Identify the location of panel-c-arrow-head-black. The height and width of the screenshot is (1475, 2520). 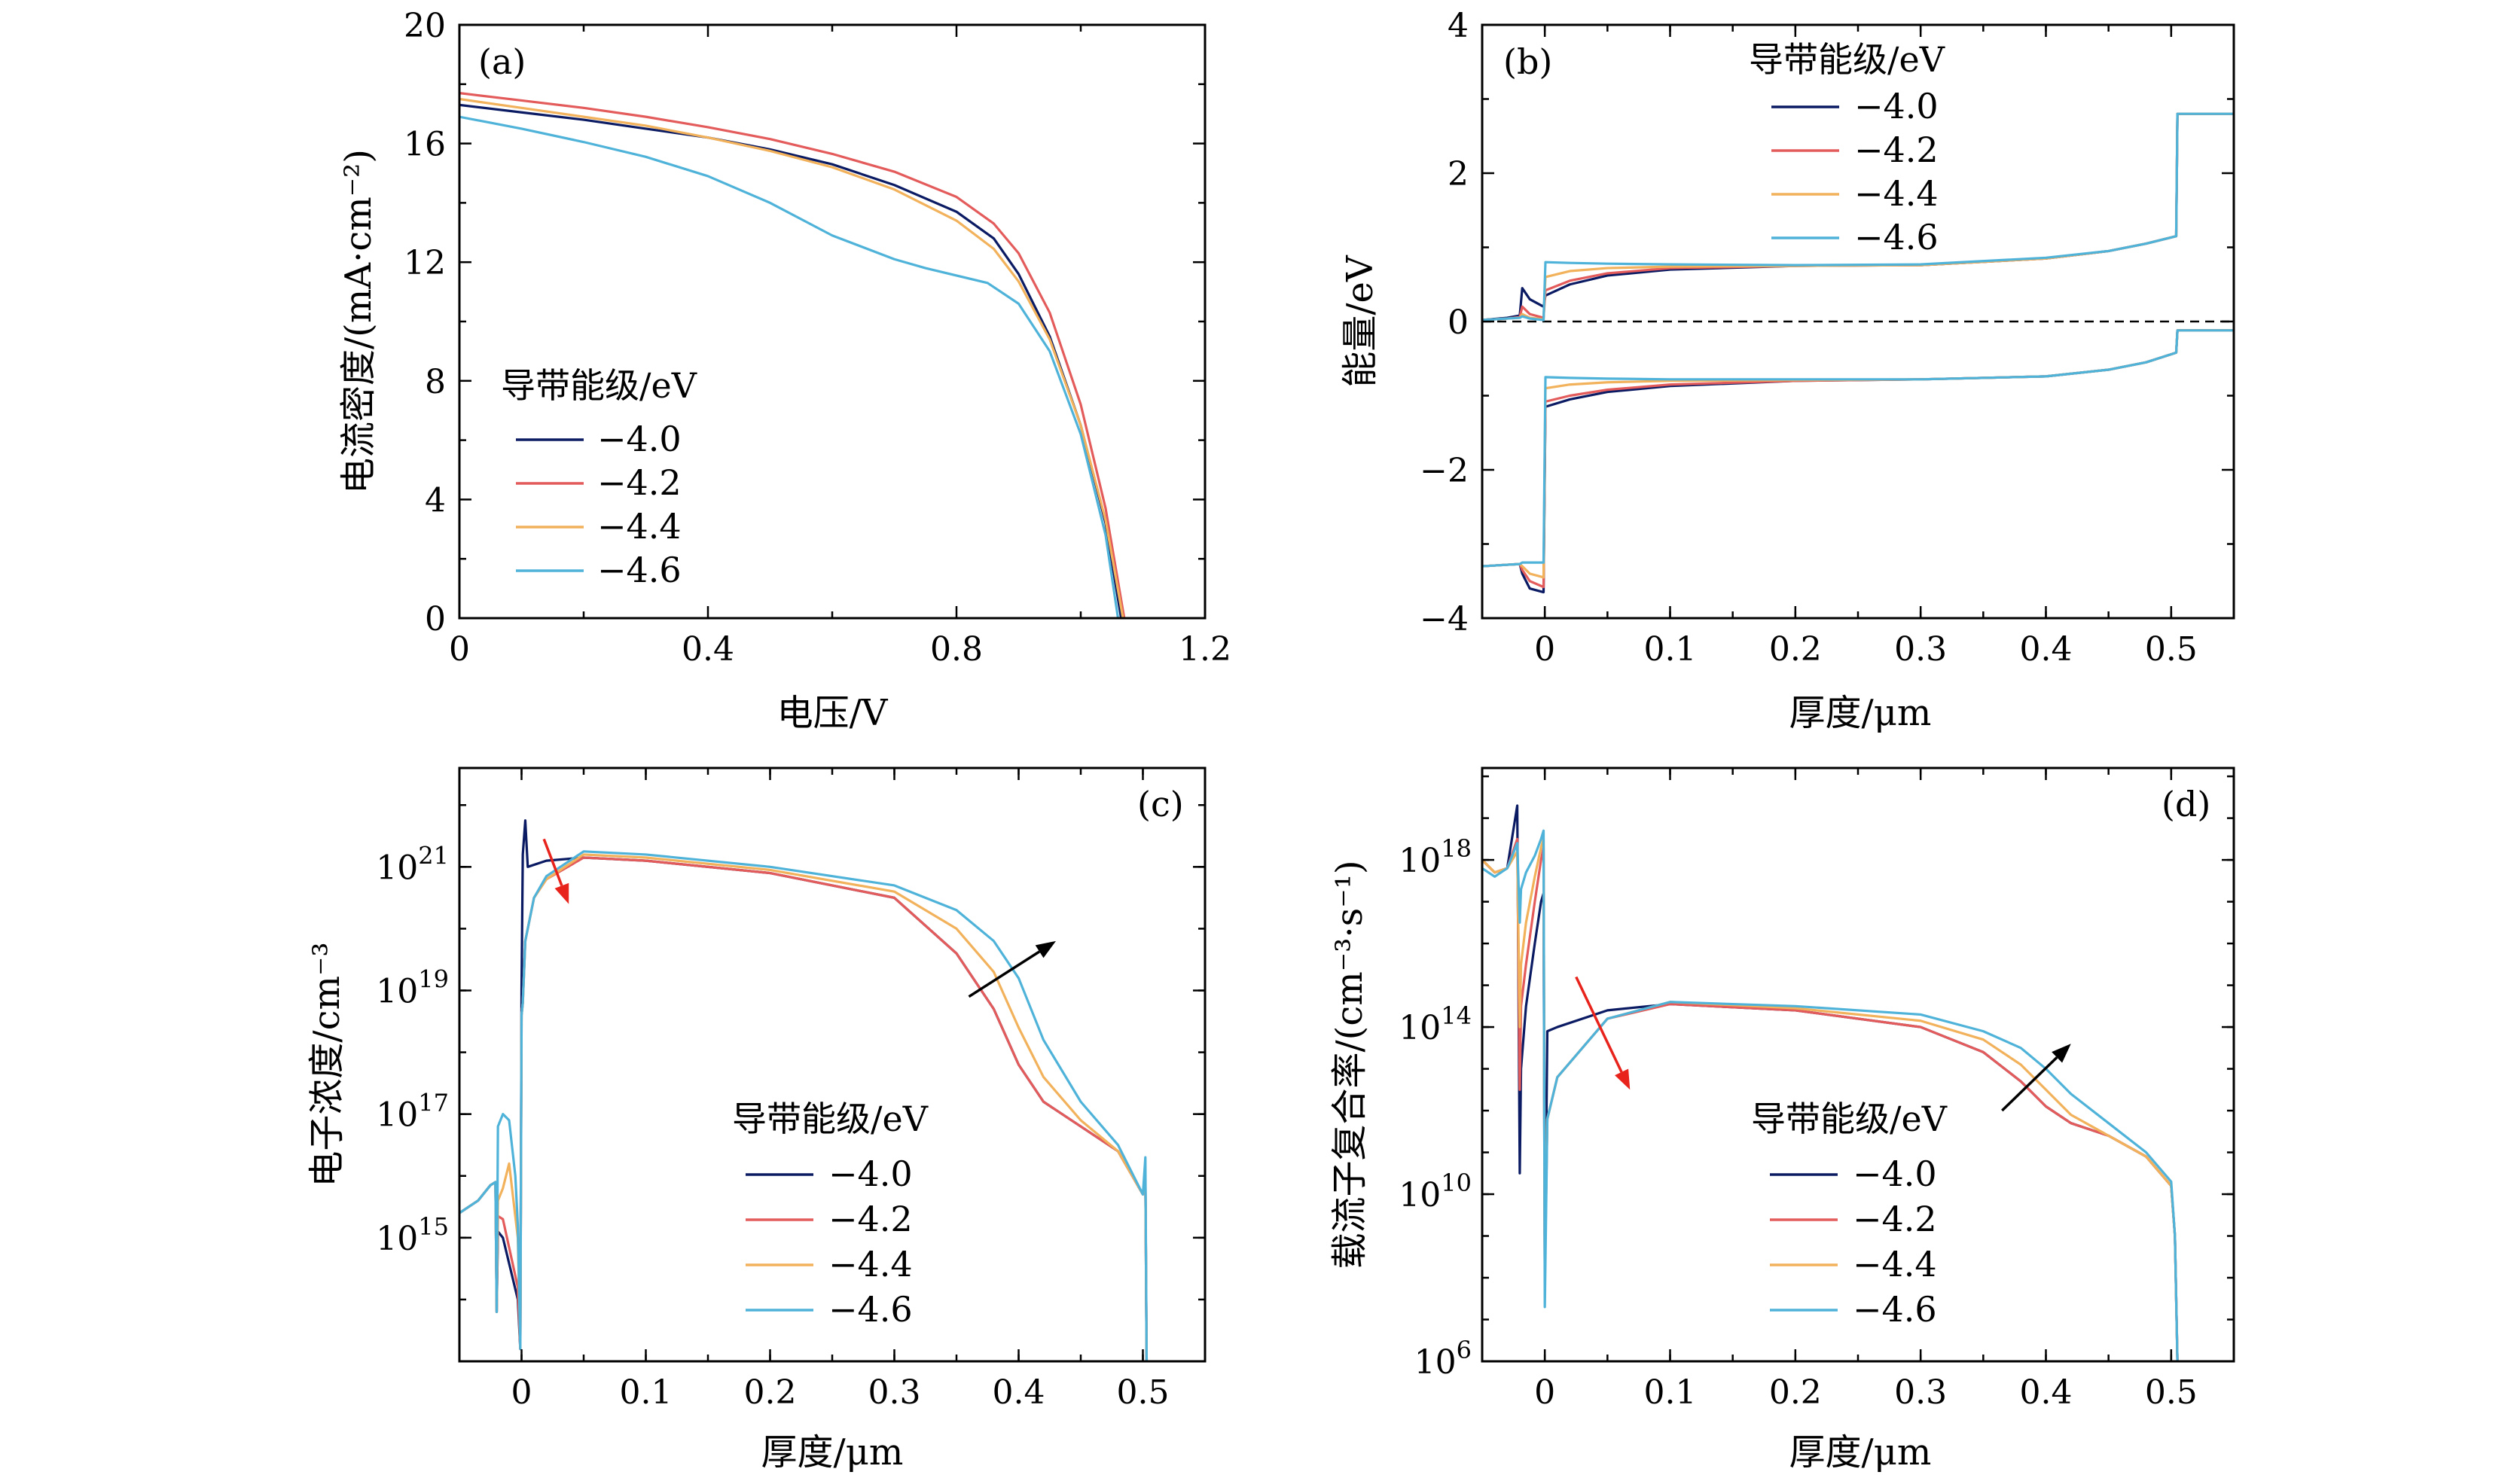
(1045, 949).